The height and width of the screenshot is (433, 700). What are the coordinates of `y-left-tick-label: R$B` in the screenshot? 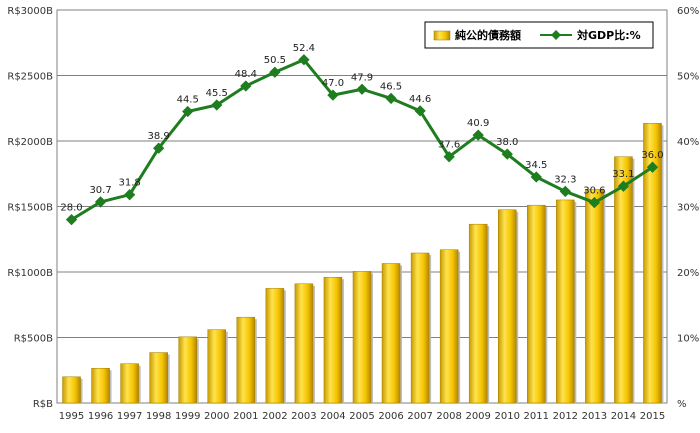 It's located at (43, 404).